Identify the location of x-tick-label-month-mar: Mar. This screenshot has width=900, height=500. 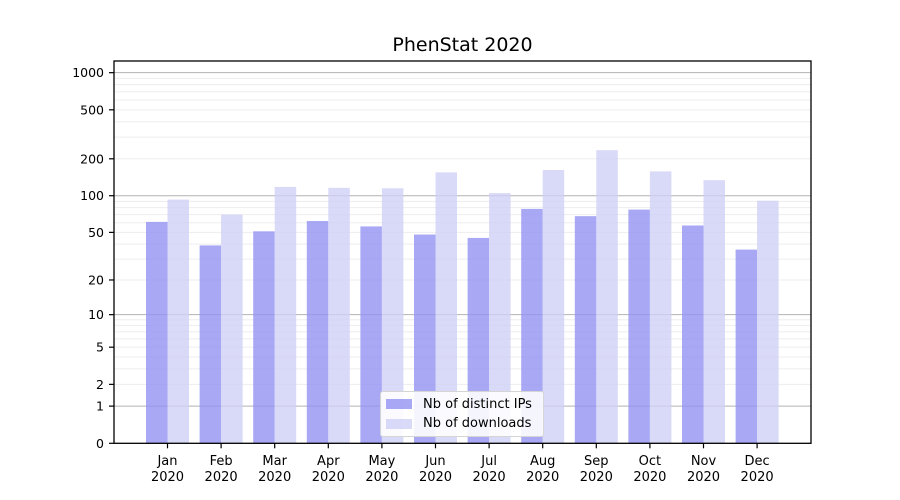
(274, 461).